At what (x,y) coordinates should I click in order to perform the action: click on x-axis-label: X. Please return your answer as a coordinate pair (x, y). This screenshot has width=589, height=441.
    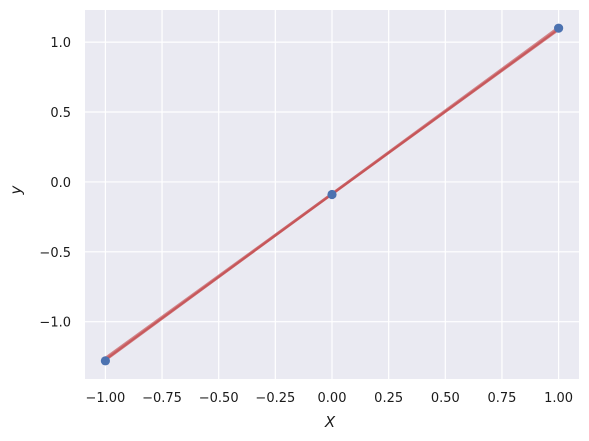
    Looking at the image, I should click on (330, 422).